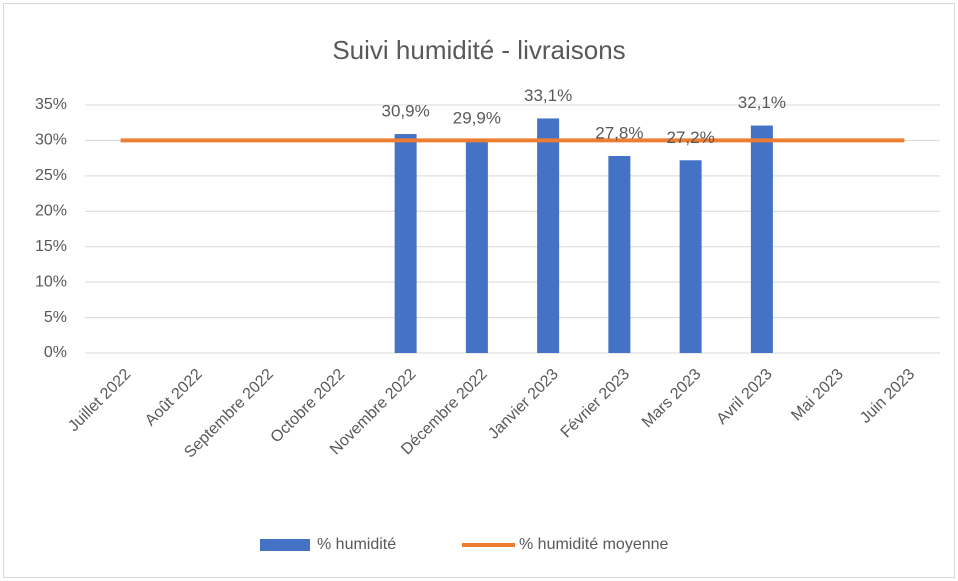  I want to click on y-tick-label: 20%, so click(51, 211).